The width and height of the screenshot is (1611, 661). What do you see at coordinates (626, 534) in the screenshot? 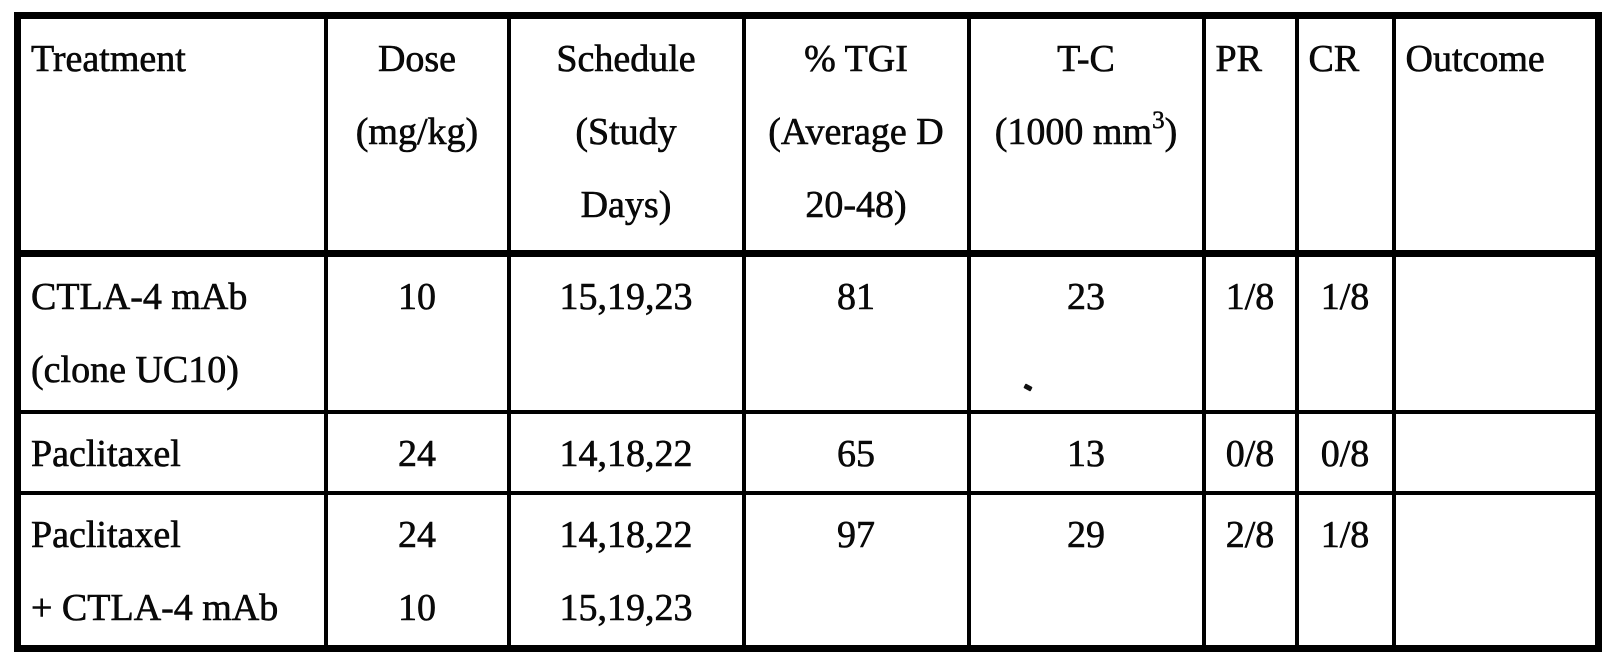
I see `schedule-value-line1: 14,18,22` at bounding box center [626, 534].